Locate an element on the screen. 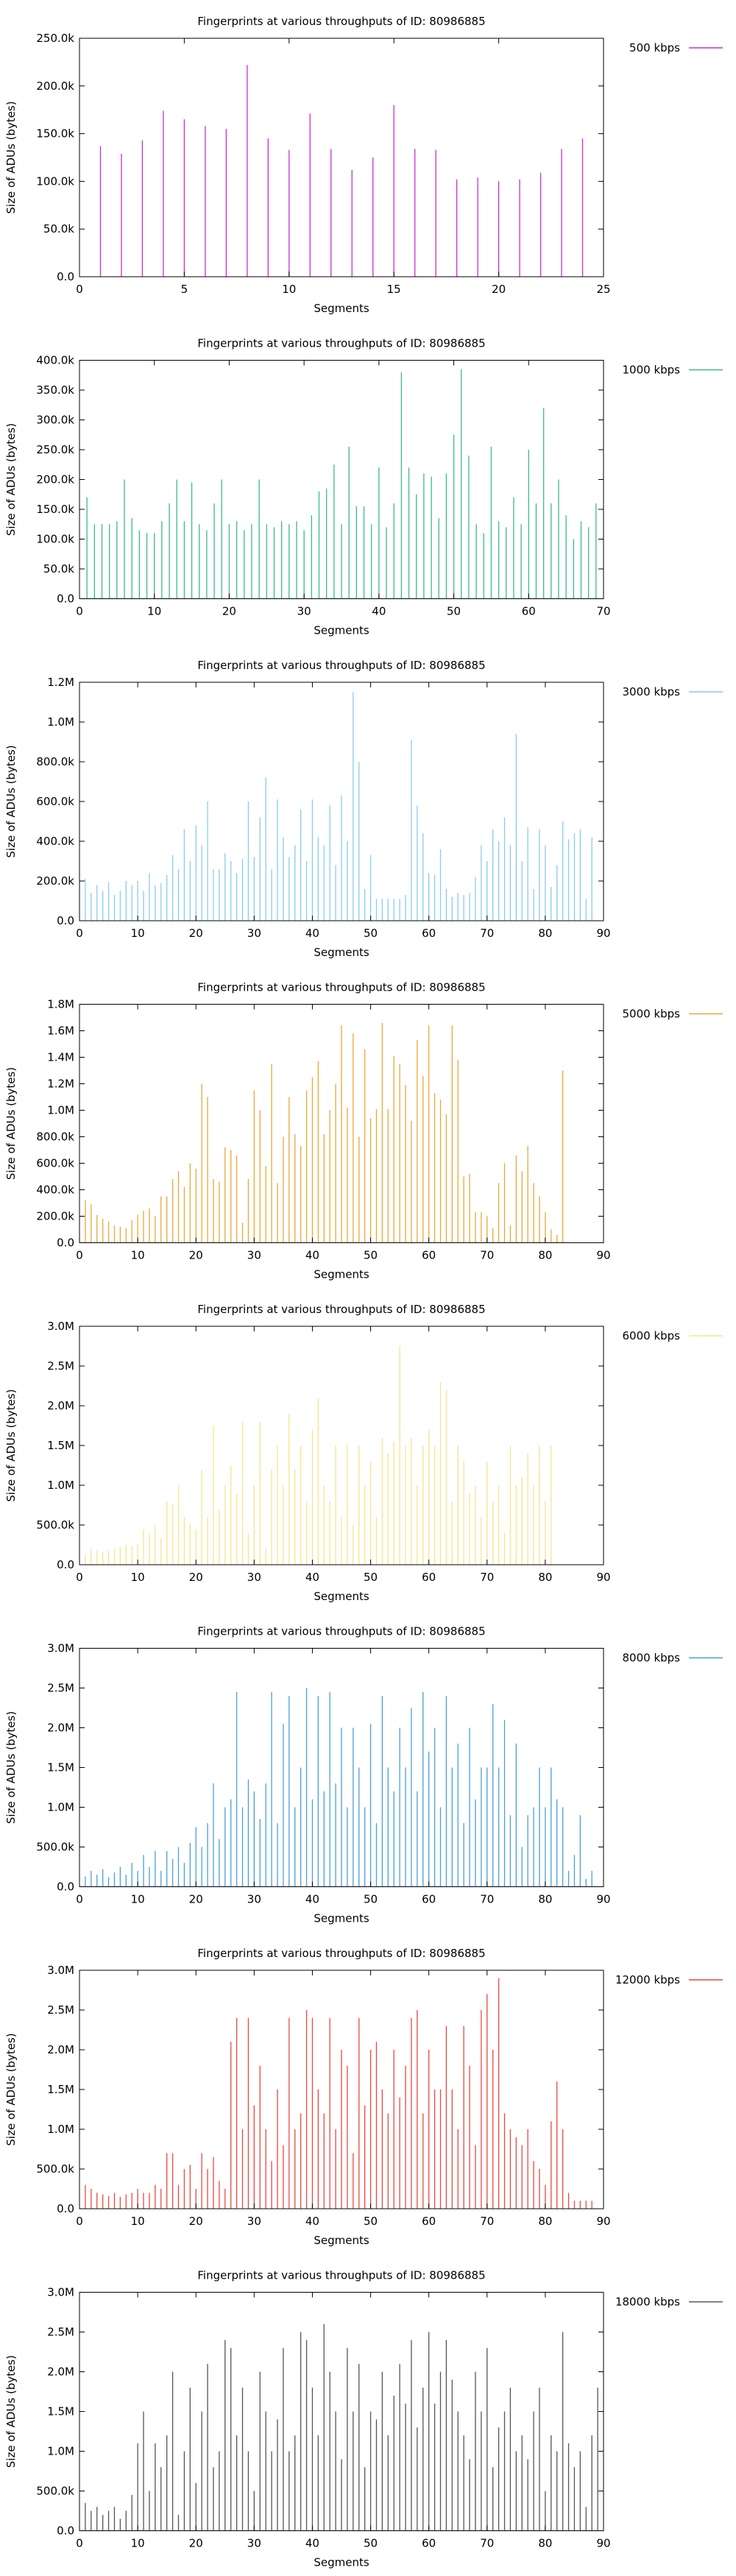 This screenshot has height=2576, width=736. y-tick-label: 1.8M is located at coordinates (60, 1004).